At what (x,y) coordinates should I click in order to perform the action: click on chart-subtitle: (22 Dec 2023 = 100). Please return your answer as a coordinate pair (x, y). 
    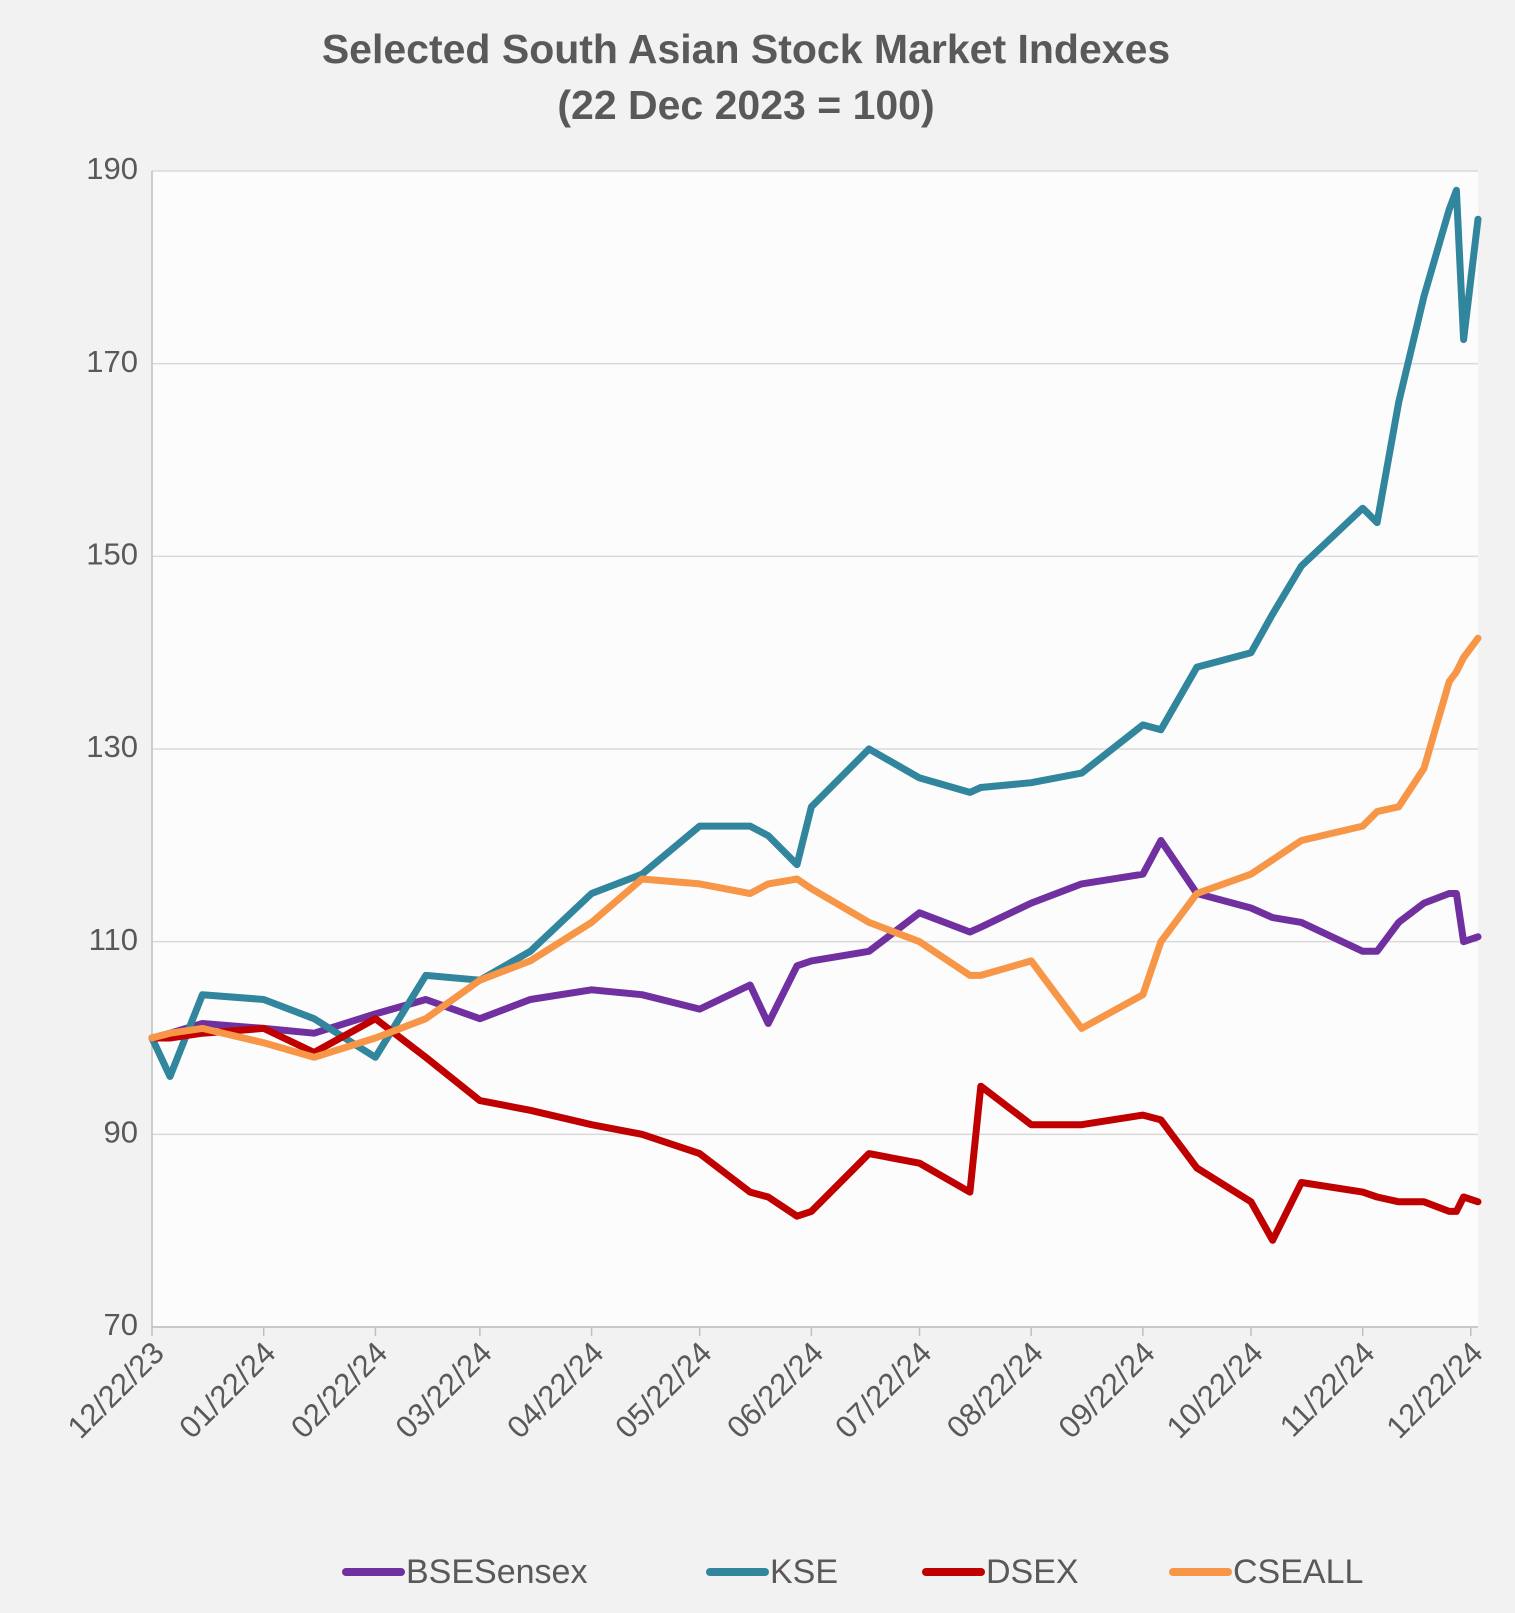
    Looking at the image, I should click on (745, 105).